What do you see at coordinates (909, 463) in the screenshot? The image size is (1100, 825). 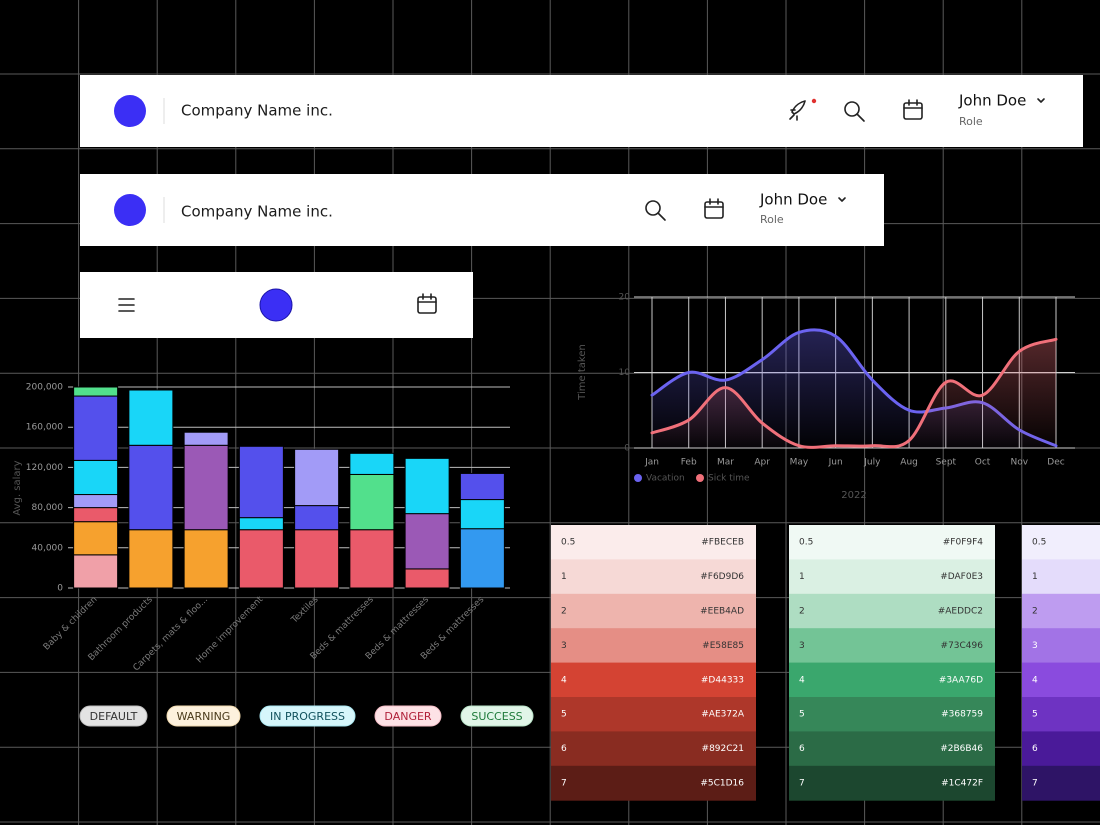 I see `x-tick-label: Aug` at bounding box center [909, 463].